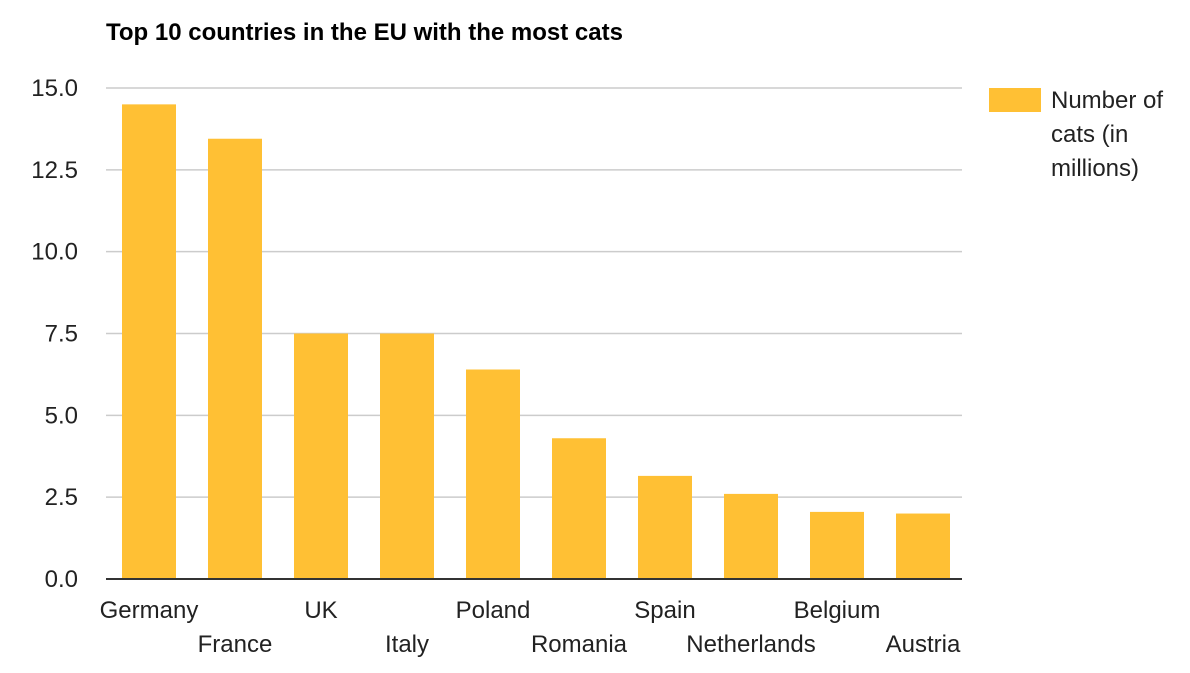 The height and width of the screenshot is (673, 1190). Describe the element at coordinates (750, 644) in the screenshot. I see `x-category-label: Netherlands` at that location.